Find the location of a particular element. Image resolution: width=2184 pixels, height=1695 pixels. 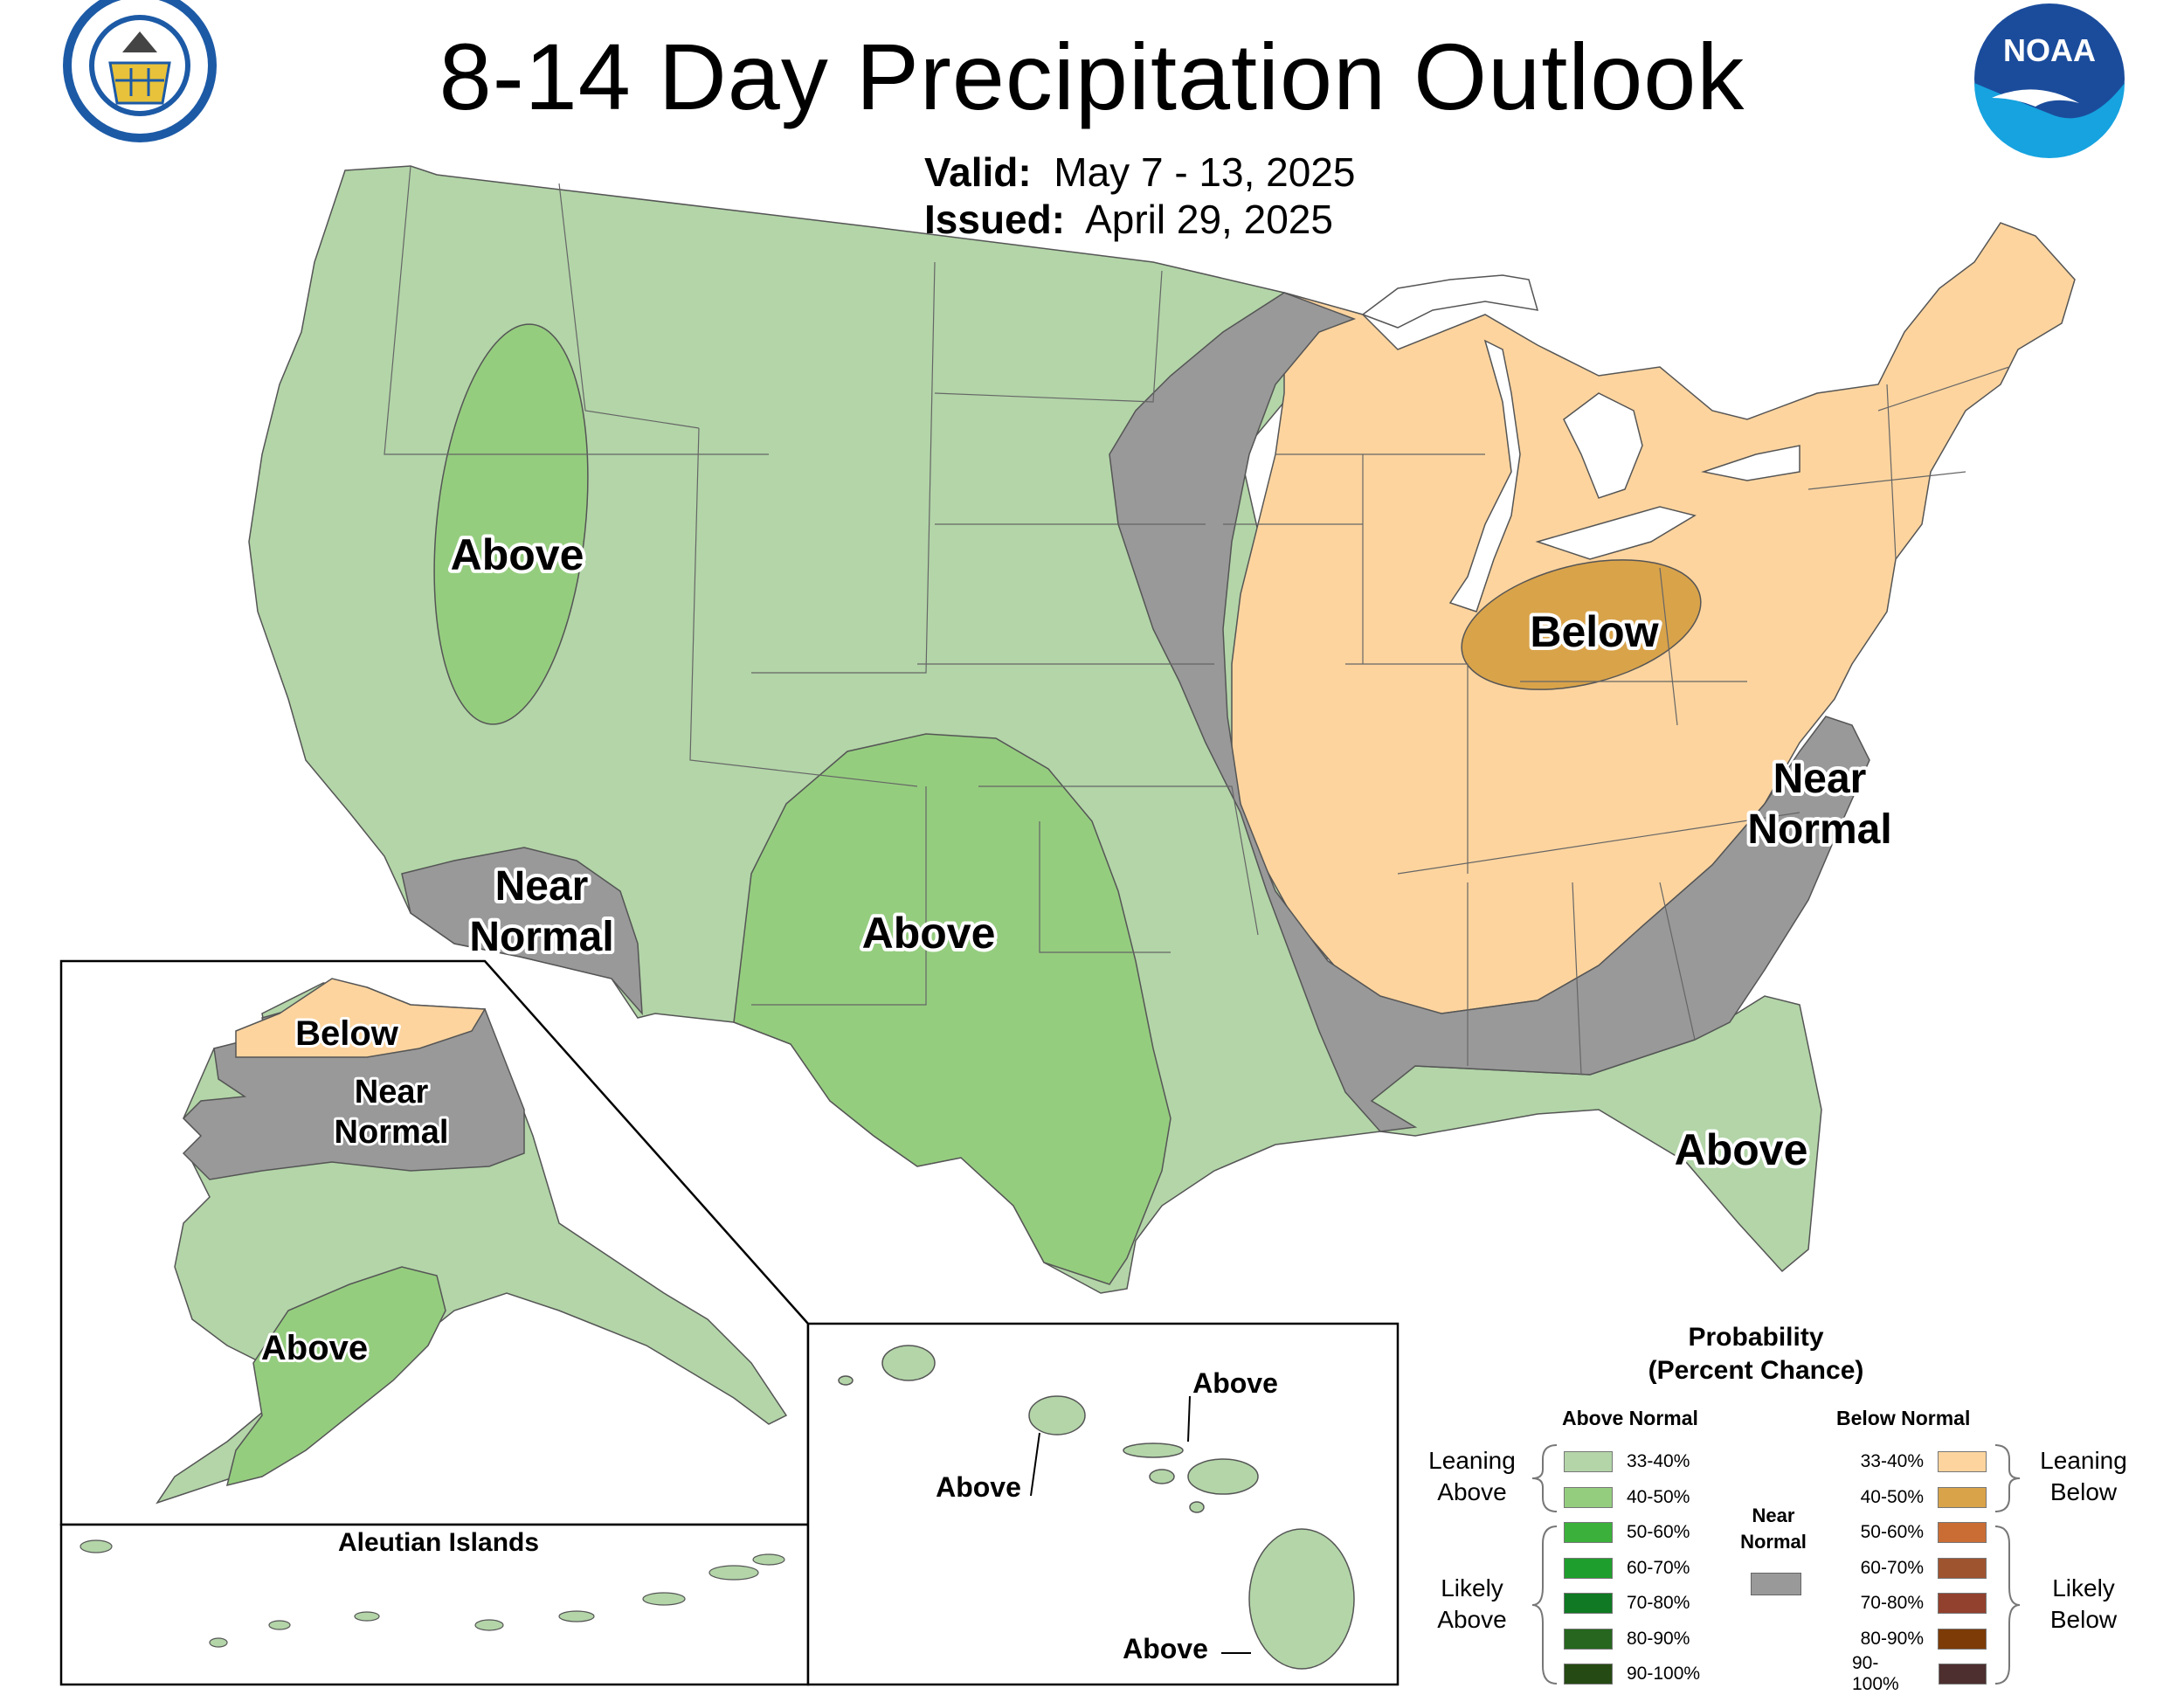

issued-value: April 29, 2025 is located at coordinates (1209, 219).